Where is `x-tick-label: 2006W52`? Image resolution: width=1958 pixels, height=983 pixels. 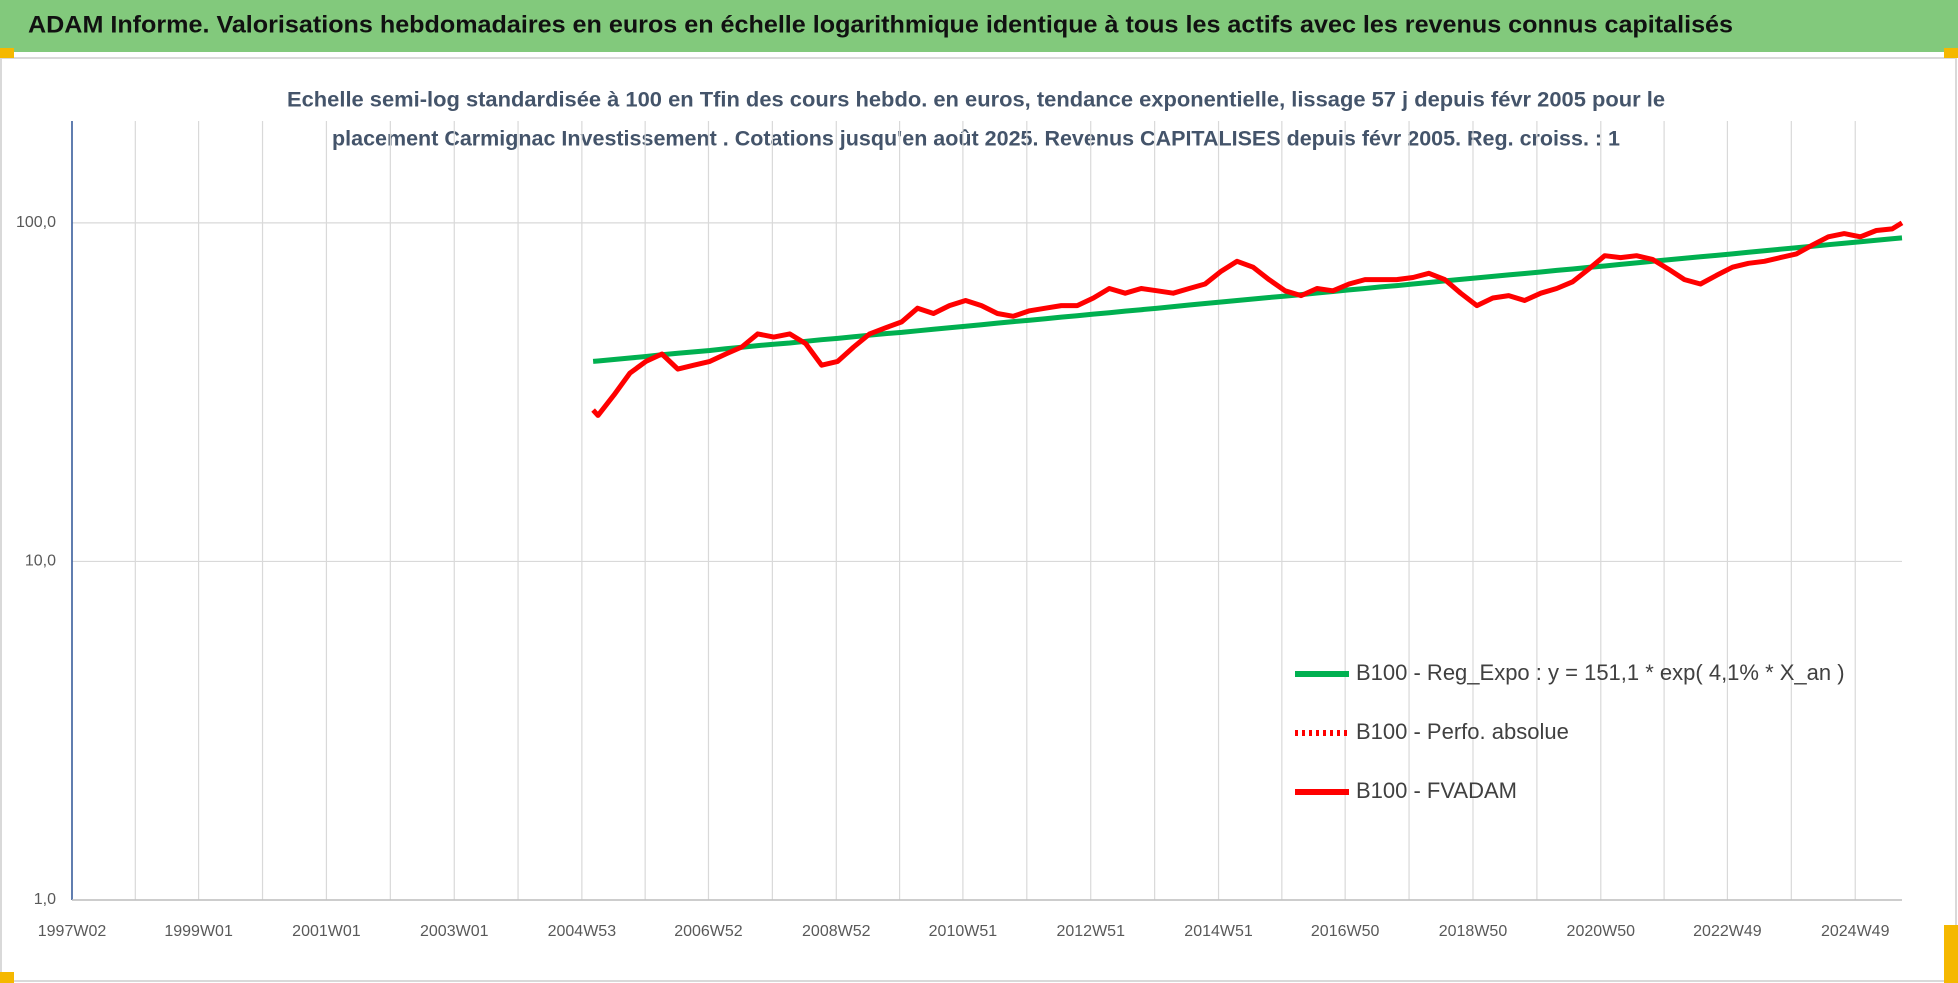
x-tick-label: 2006W52 is located at coordinates (708, 931).